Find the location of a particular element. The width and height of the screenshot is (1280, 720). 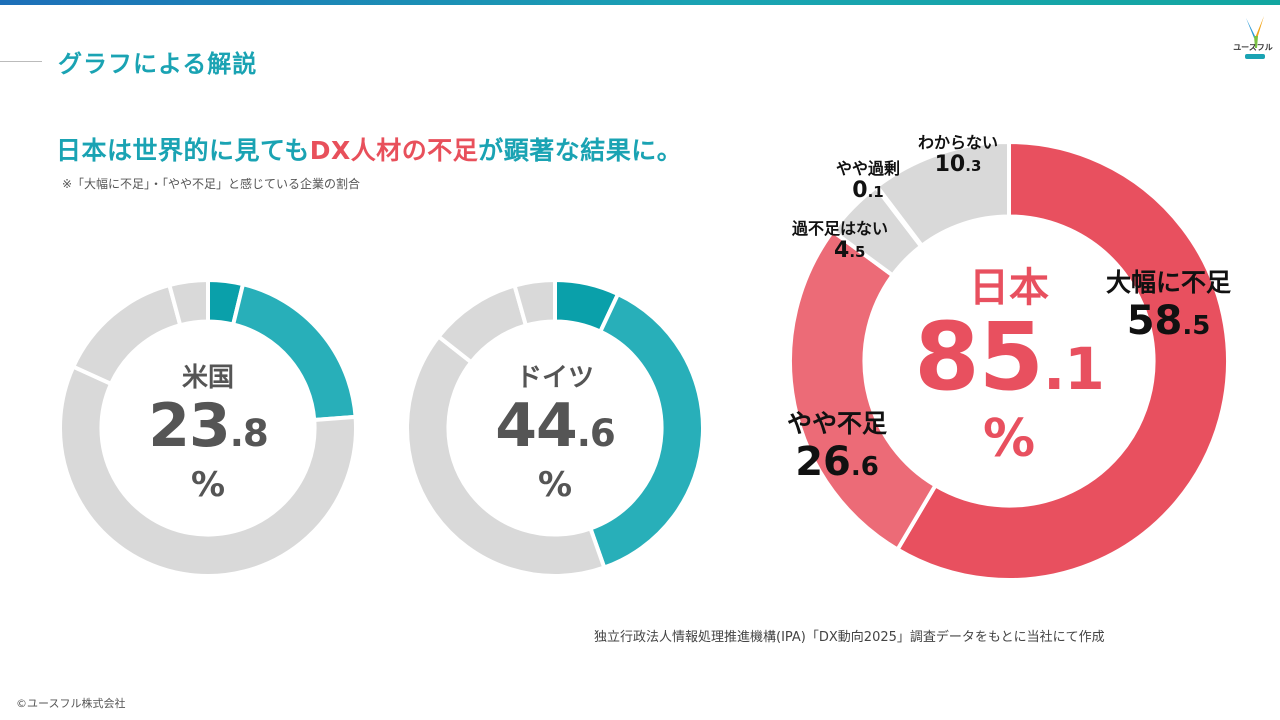

de-center-unit: % is located at coordinates (555, 485).